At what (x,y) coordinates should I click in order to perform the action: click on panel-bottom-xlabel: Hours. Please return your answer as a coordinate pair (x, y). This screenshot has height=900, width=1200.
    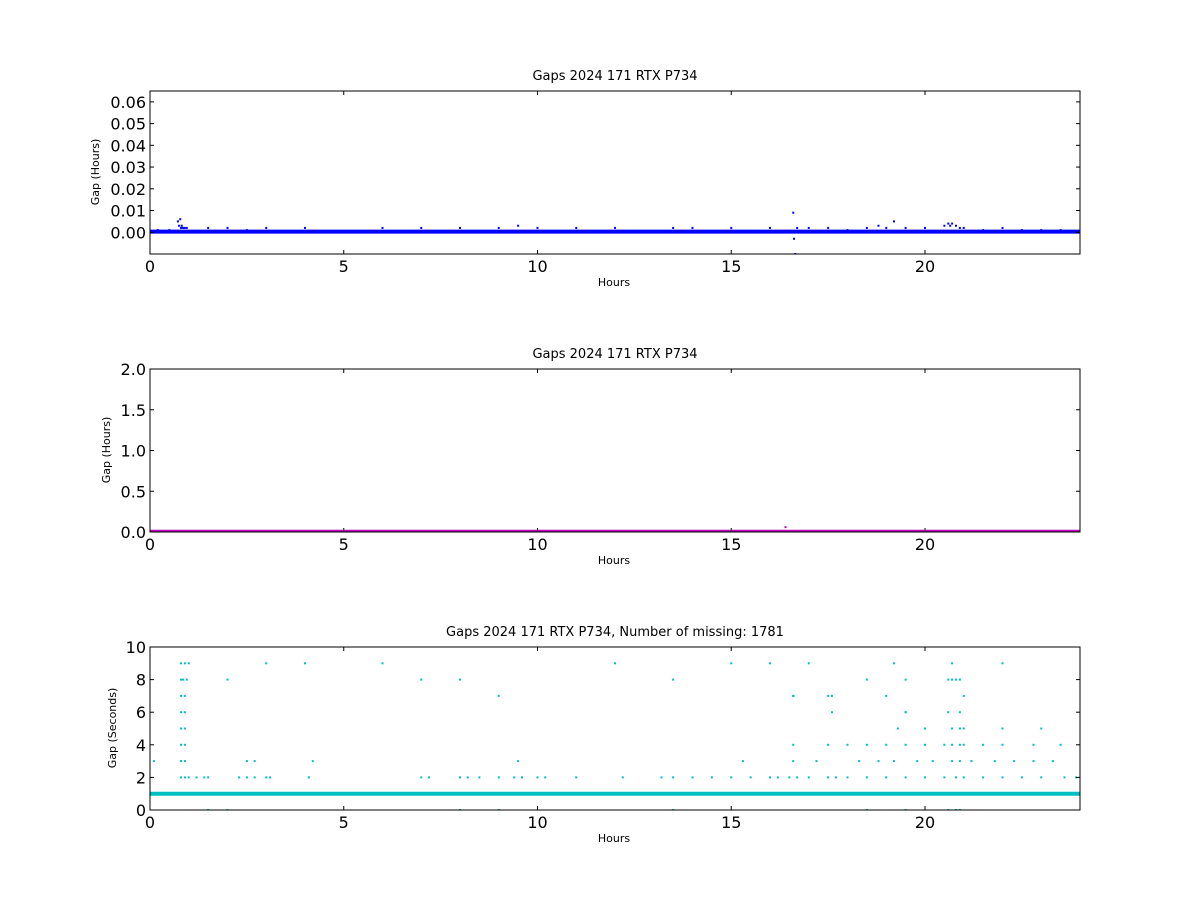
    Looking at the image, I should click on (614, 838).